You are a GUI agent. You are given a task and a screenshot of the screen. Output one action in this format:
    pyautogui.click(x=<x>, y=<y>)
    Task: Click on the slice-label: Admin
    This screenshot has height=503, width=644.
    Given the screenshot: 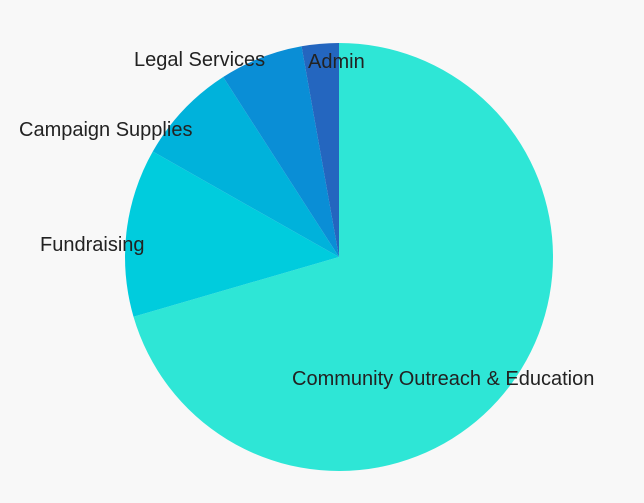 What is the action you would take?
    pyautogui.click(x=336, y=62)
    